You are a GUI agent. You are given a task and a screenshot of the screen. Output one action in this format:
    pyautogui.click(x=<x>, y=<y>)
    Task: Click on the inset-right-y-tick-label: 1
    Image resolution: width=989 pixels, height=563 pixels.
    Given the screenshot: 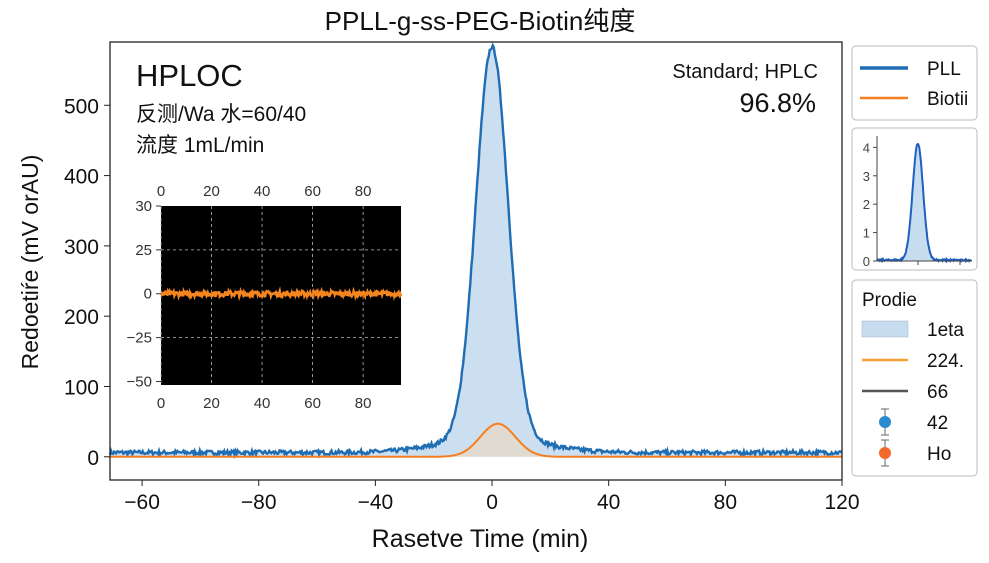 What is the action you would take?
    pyautogui.click(x=866, y=233)
    